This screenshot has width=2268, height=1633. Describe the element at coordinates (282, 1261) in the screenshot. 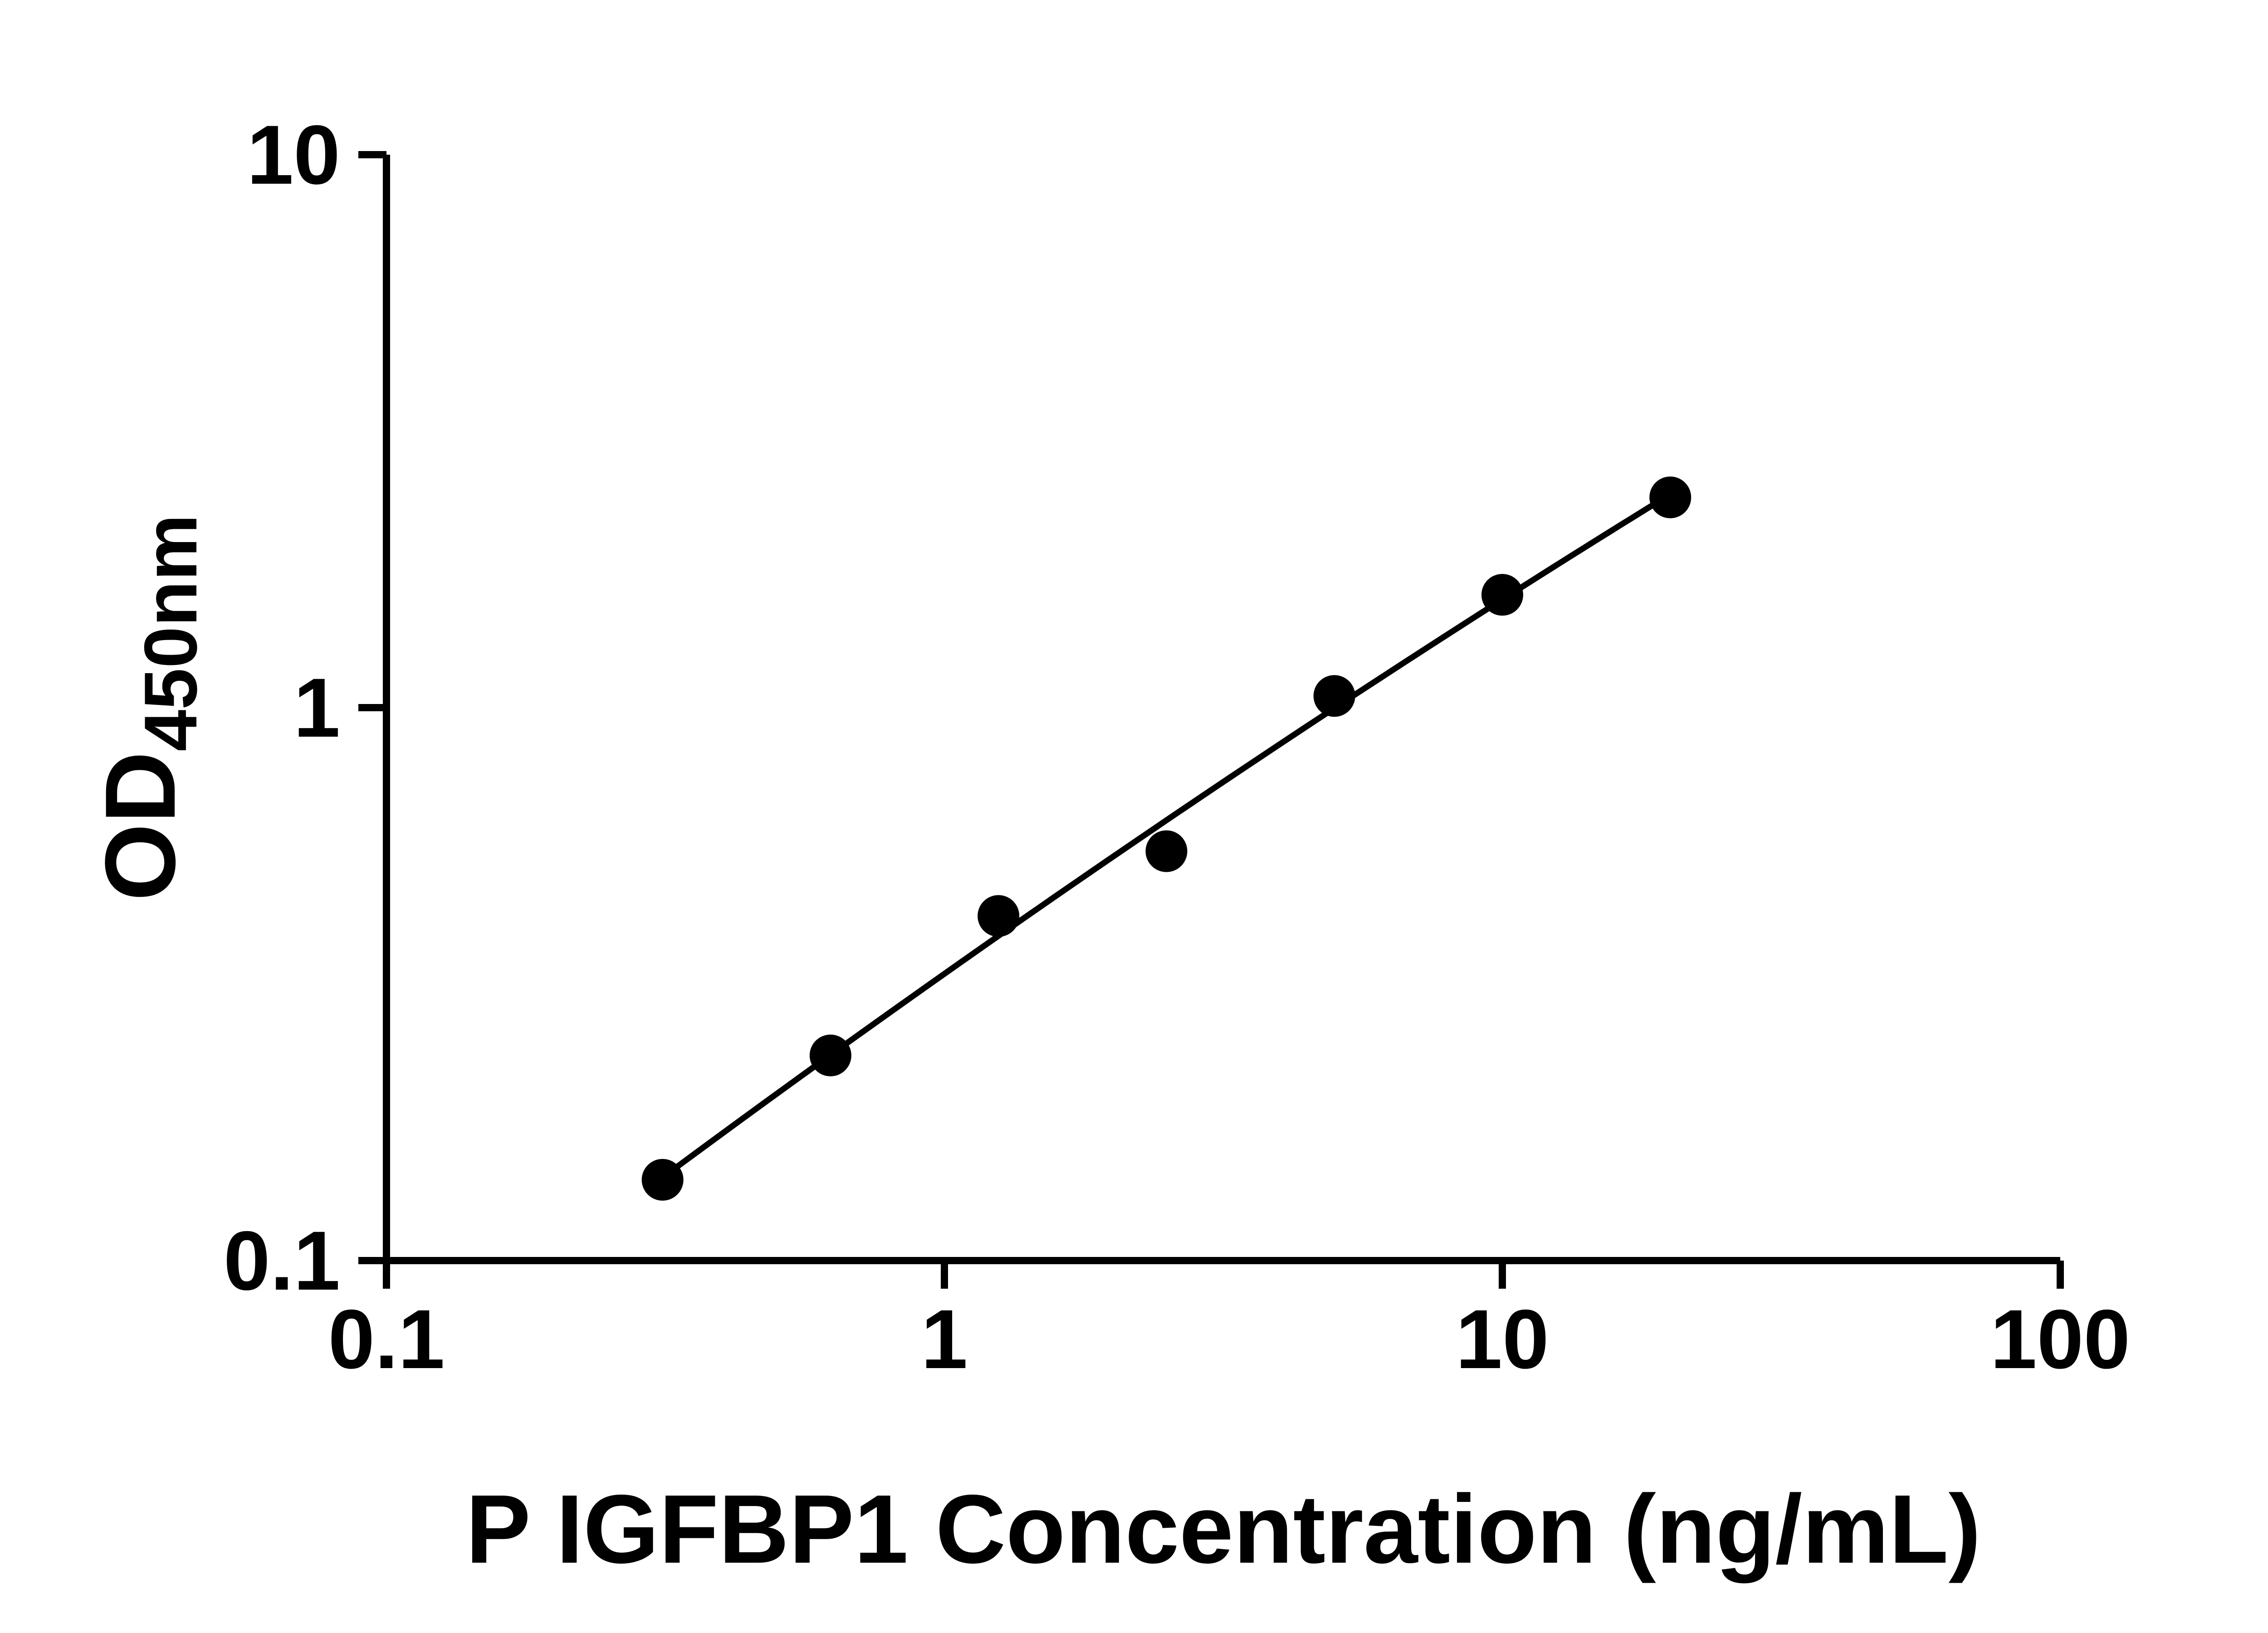

I see `y-tick-label: 0.1` at that location.